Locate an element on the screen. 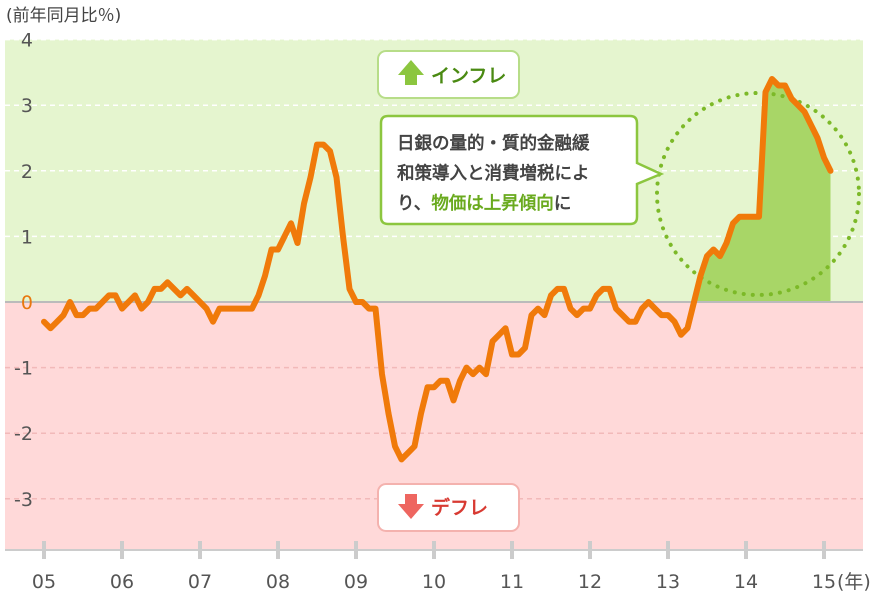 This screenshot has width=872, height=592. inflation-label-box: インフレ is located at coordinates (448, 74).